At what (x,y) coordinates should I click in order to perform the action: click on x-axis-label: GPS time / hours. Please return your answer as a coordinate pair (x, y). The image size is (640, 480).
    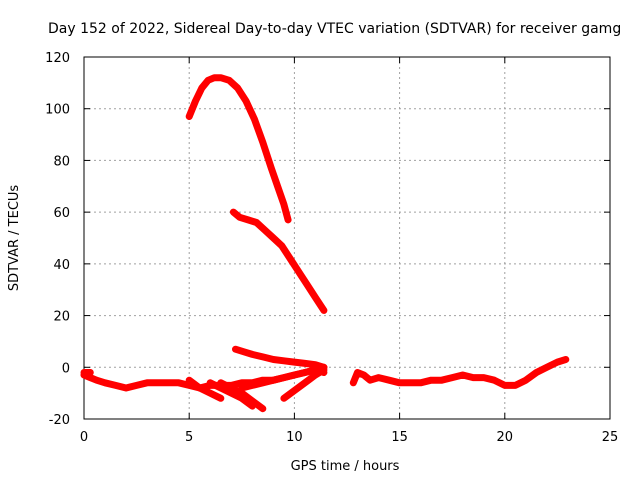
    Looking at the image, I should click on (345, 466).